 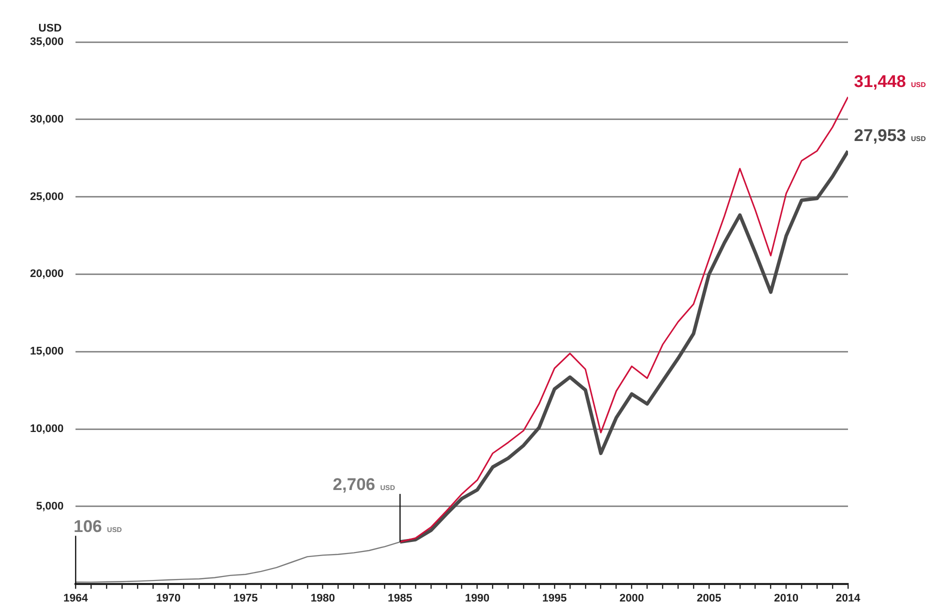 What do you see at coordinates (632, 598) in the screenshot?
I see `x-tick-label: 2000` at bounding box center [632, 598].